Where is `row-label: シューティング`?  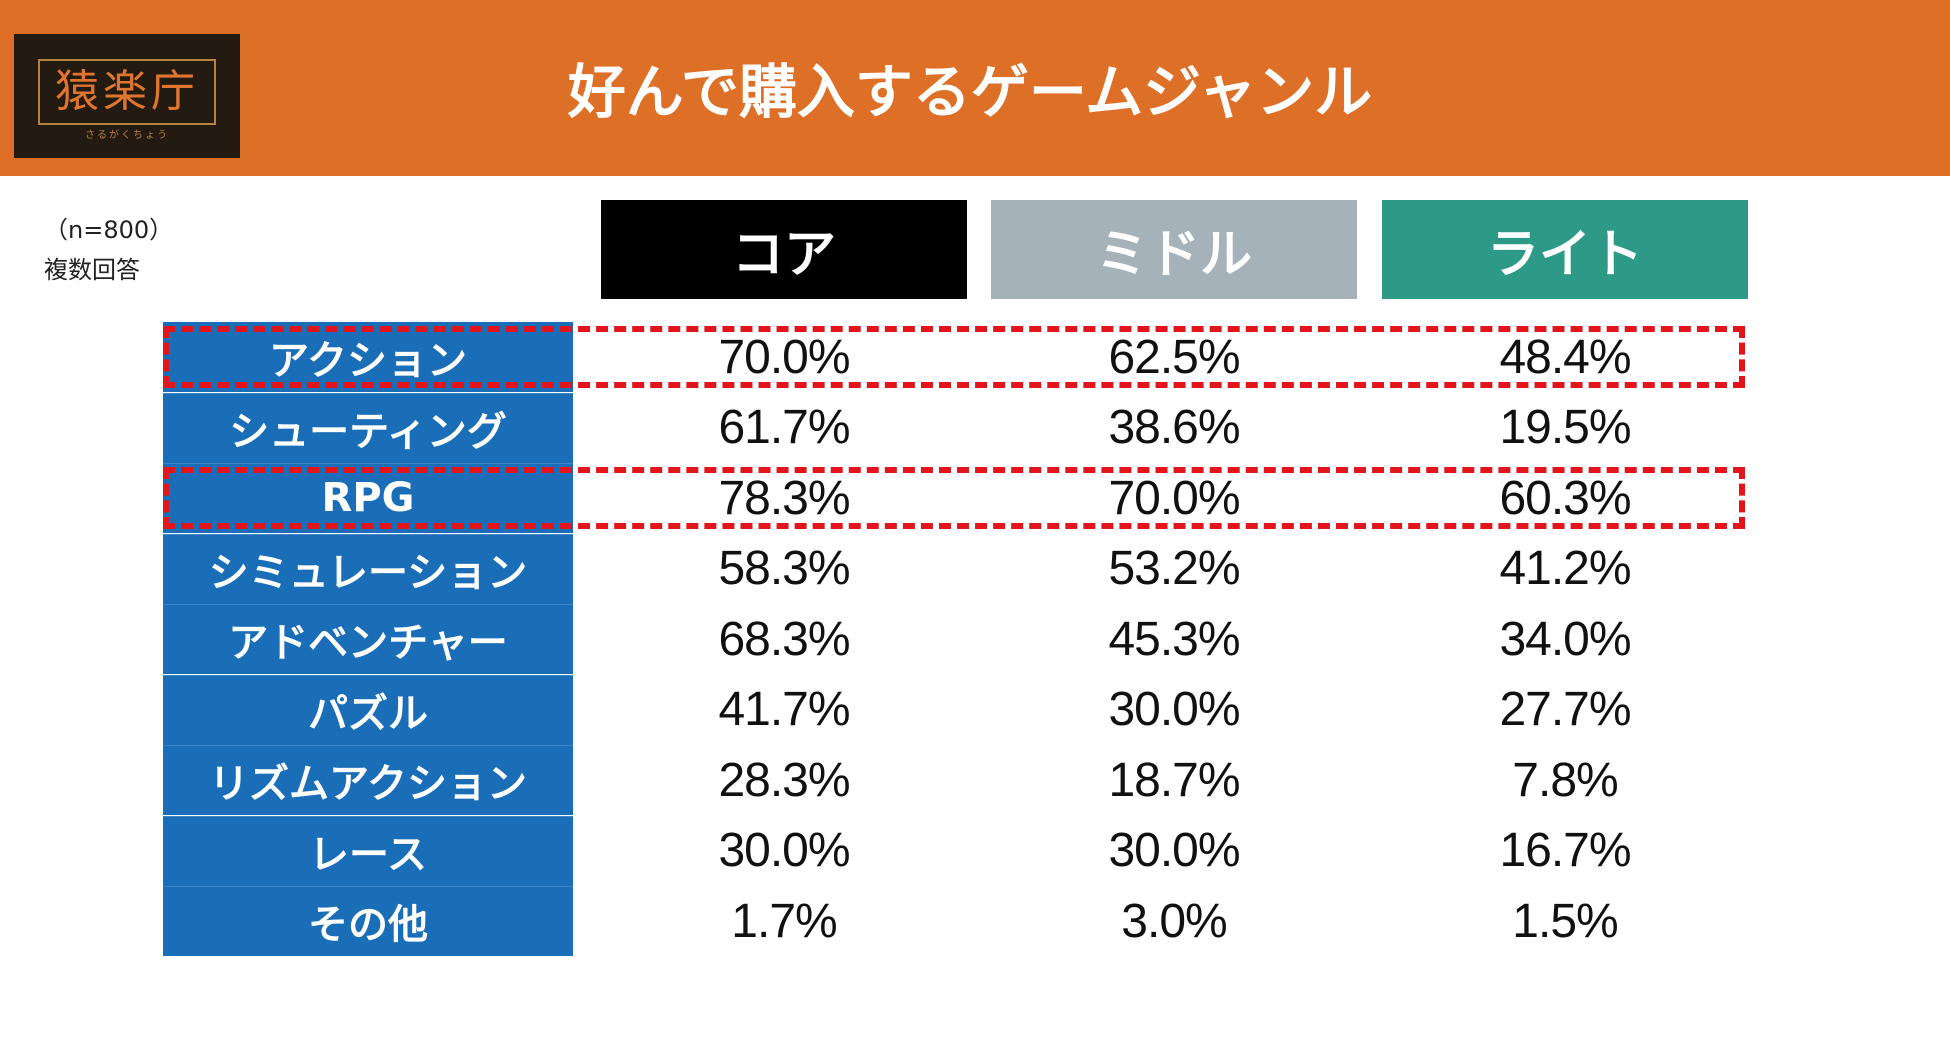 row-label: シューティング is located at coordinates (368, 427).